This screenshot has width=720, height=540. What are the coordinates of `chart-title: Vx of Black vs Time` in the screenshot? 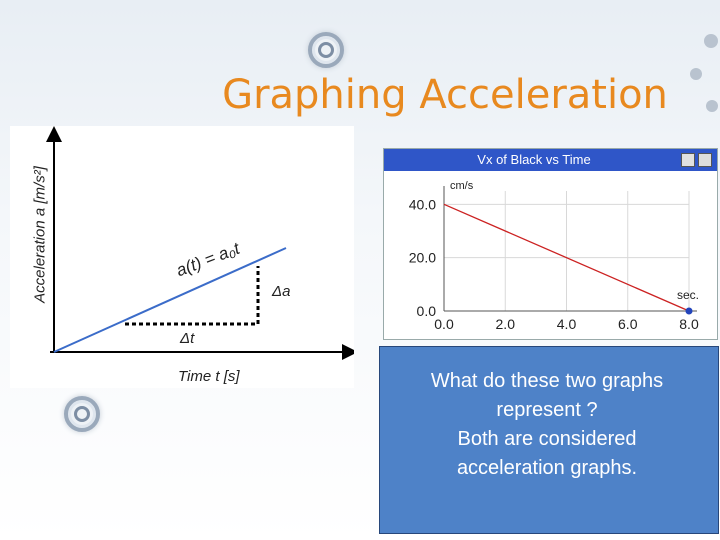 It's located at (534, 159).